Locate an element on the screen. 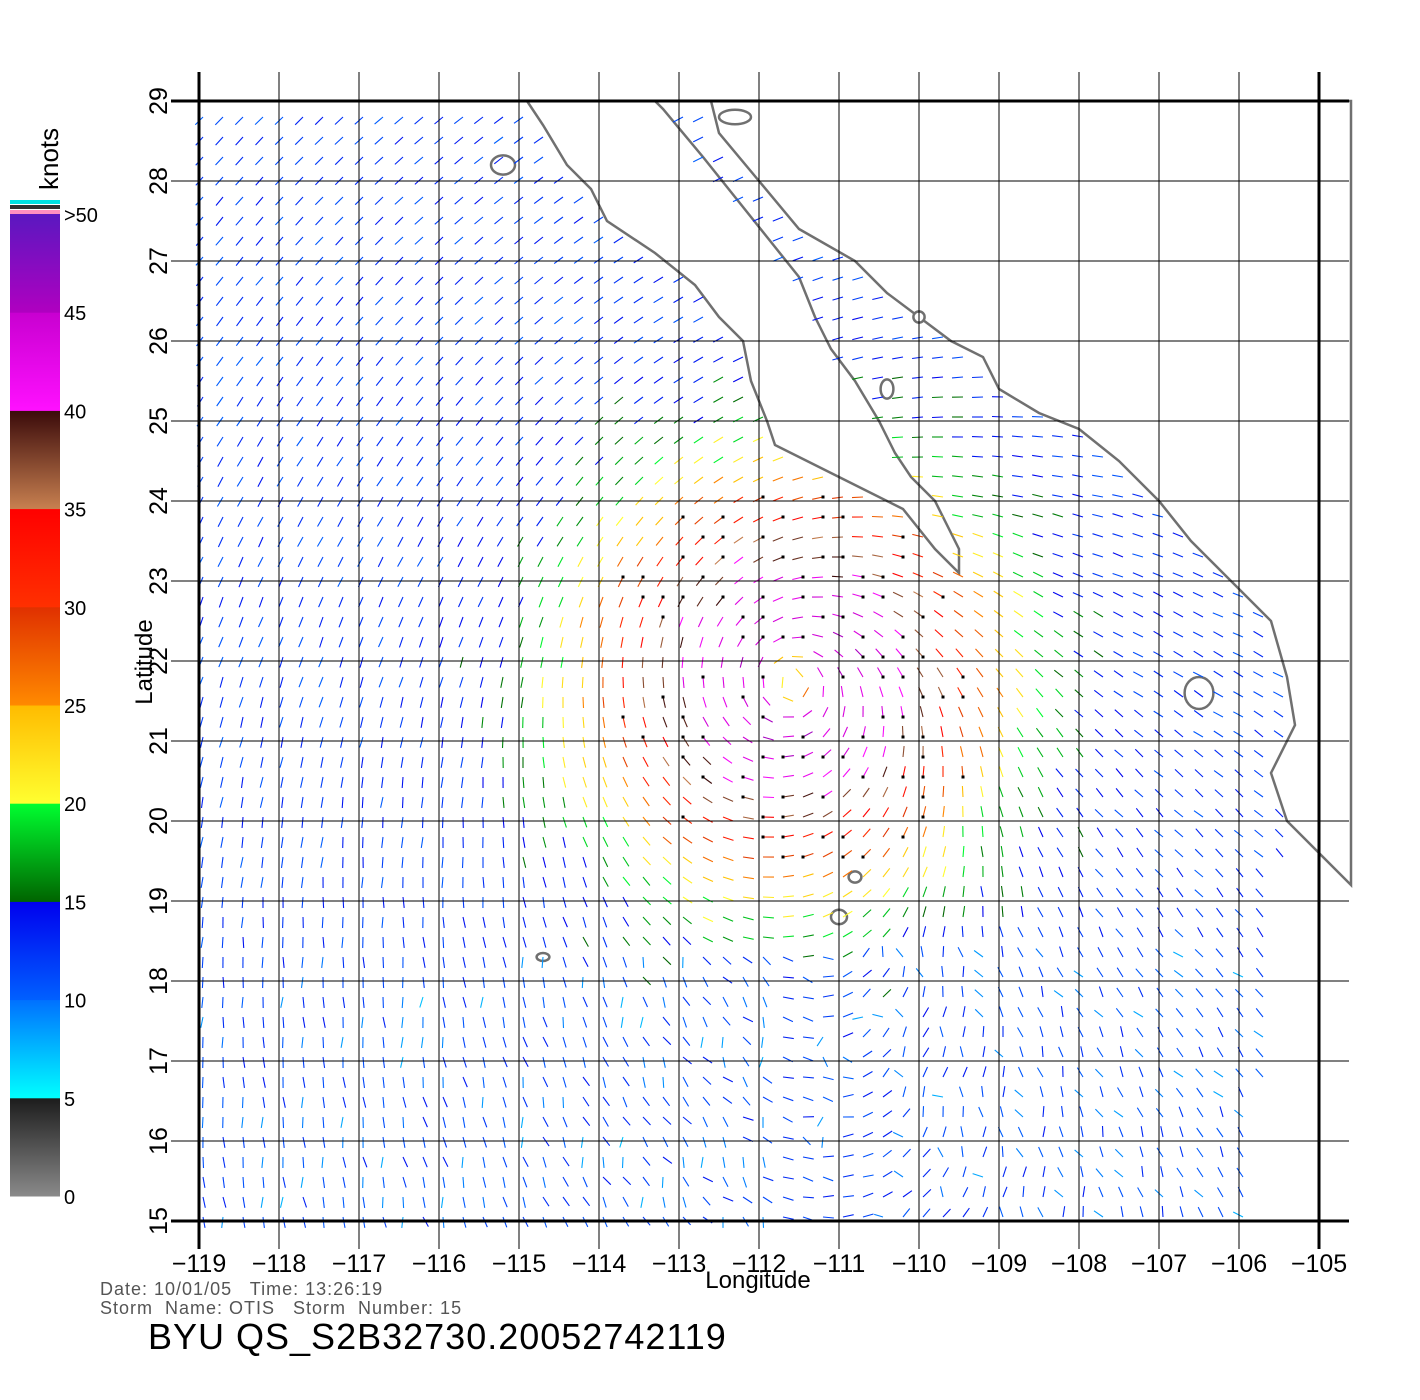 The width and height of the screenshot is (1420, 1400). x-tick-label: −110 is located at coordinates (919, 1264).